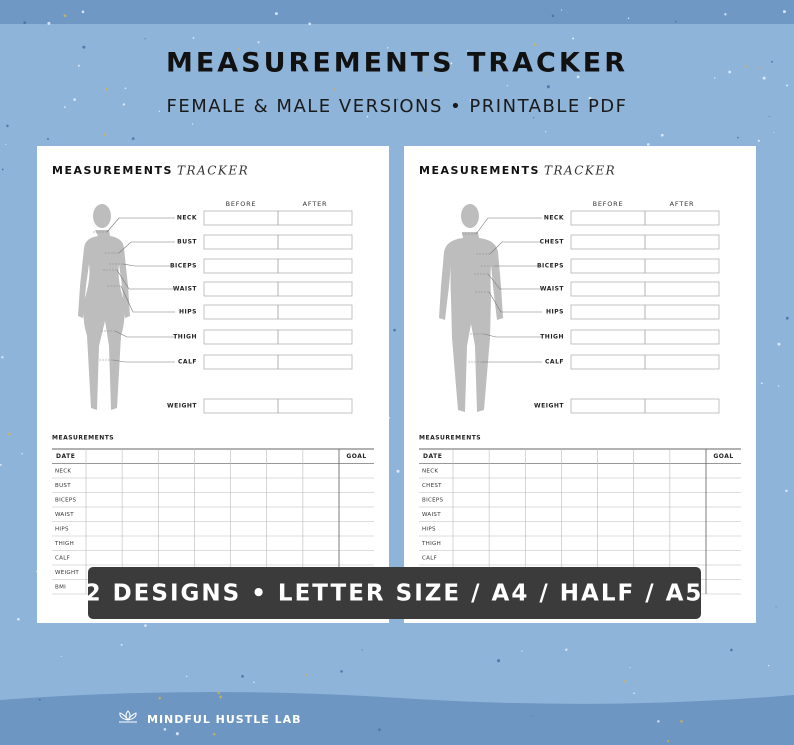  Describe the element at coordinates (397, 718) in the screenshot. I see `footer-wave` at that location.